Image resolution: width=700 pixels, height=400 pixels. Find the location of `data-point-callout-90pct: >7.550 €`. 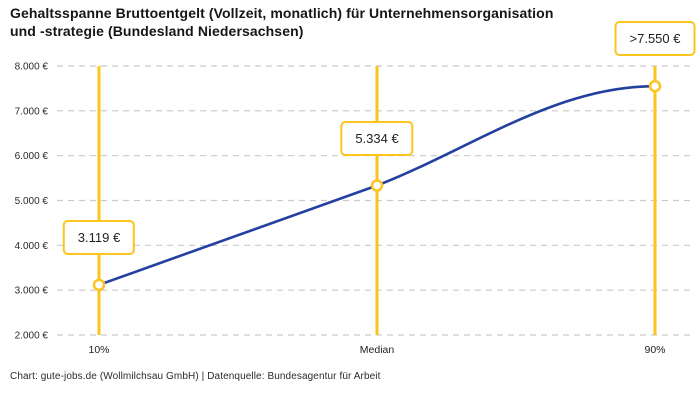

data-point-callout-90pct: >7.550 € is located at coordinates (655, 39).